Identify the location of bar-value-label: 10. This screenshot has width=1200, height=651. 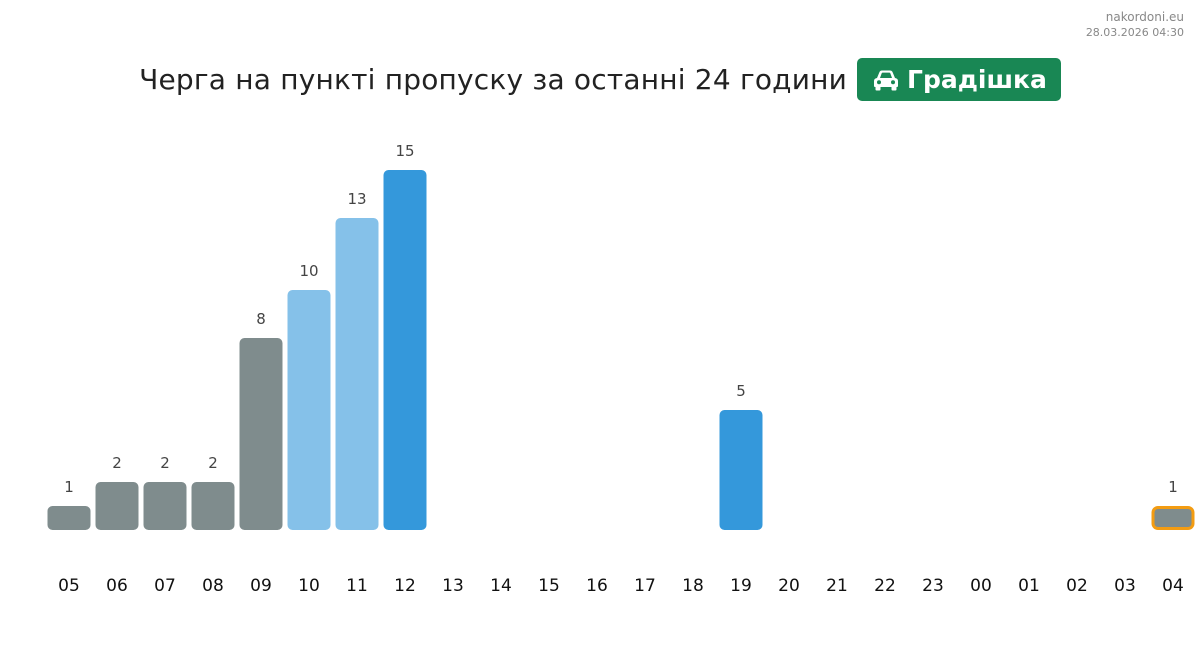
(308, 271).